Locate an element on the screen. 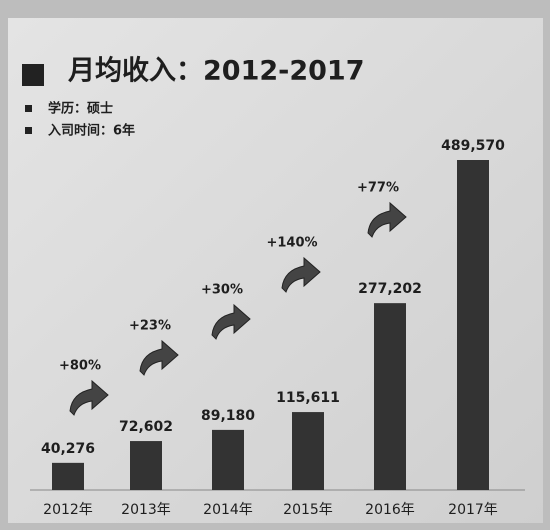  growth-label: +23% is located at coordinates (150, 326).